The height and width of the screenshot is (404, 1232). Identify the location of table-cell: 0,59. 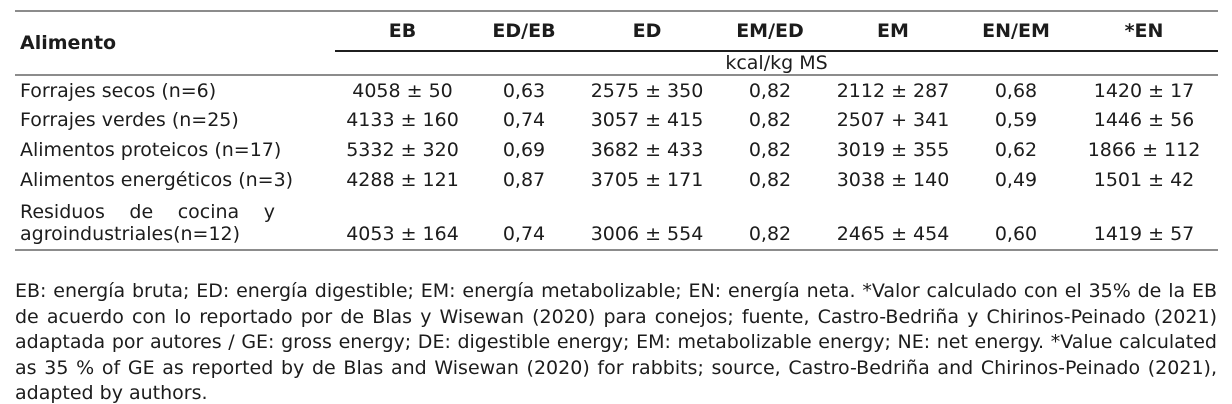
(1016, 120).